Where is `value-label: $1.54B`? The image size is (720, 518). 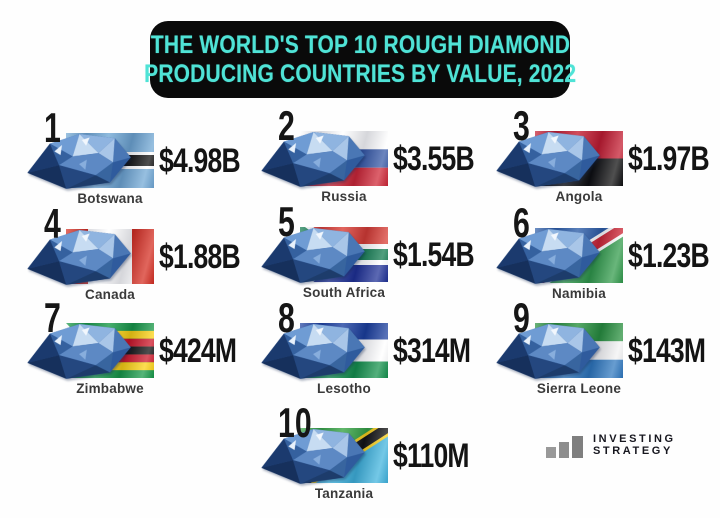 value-label: $1.54B is located at coordinates (434, 255).